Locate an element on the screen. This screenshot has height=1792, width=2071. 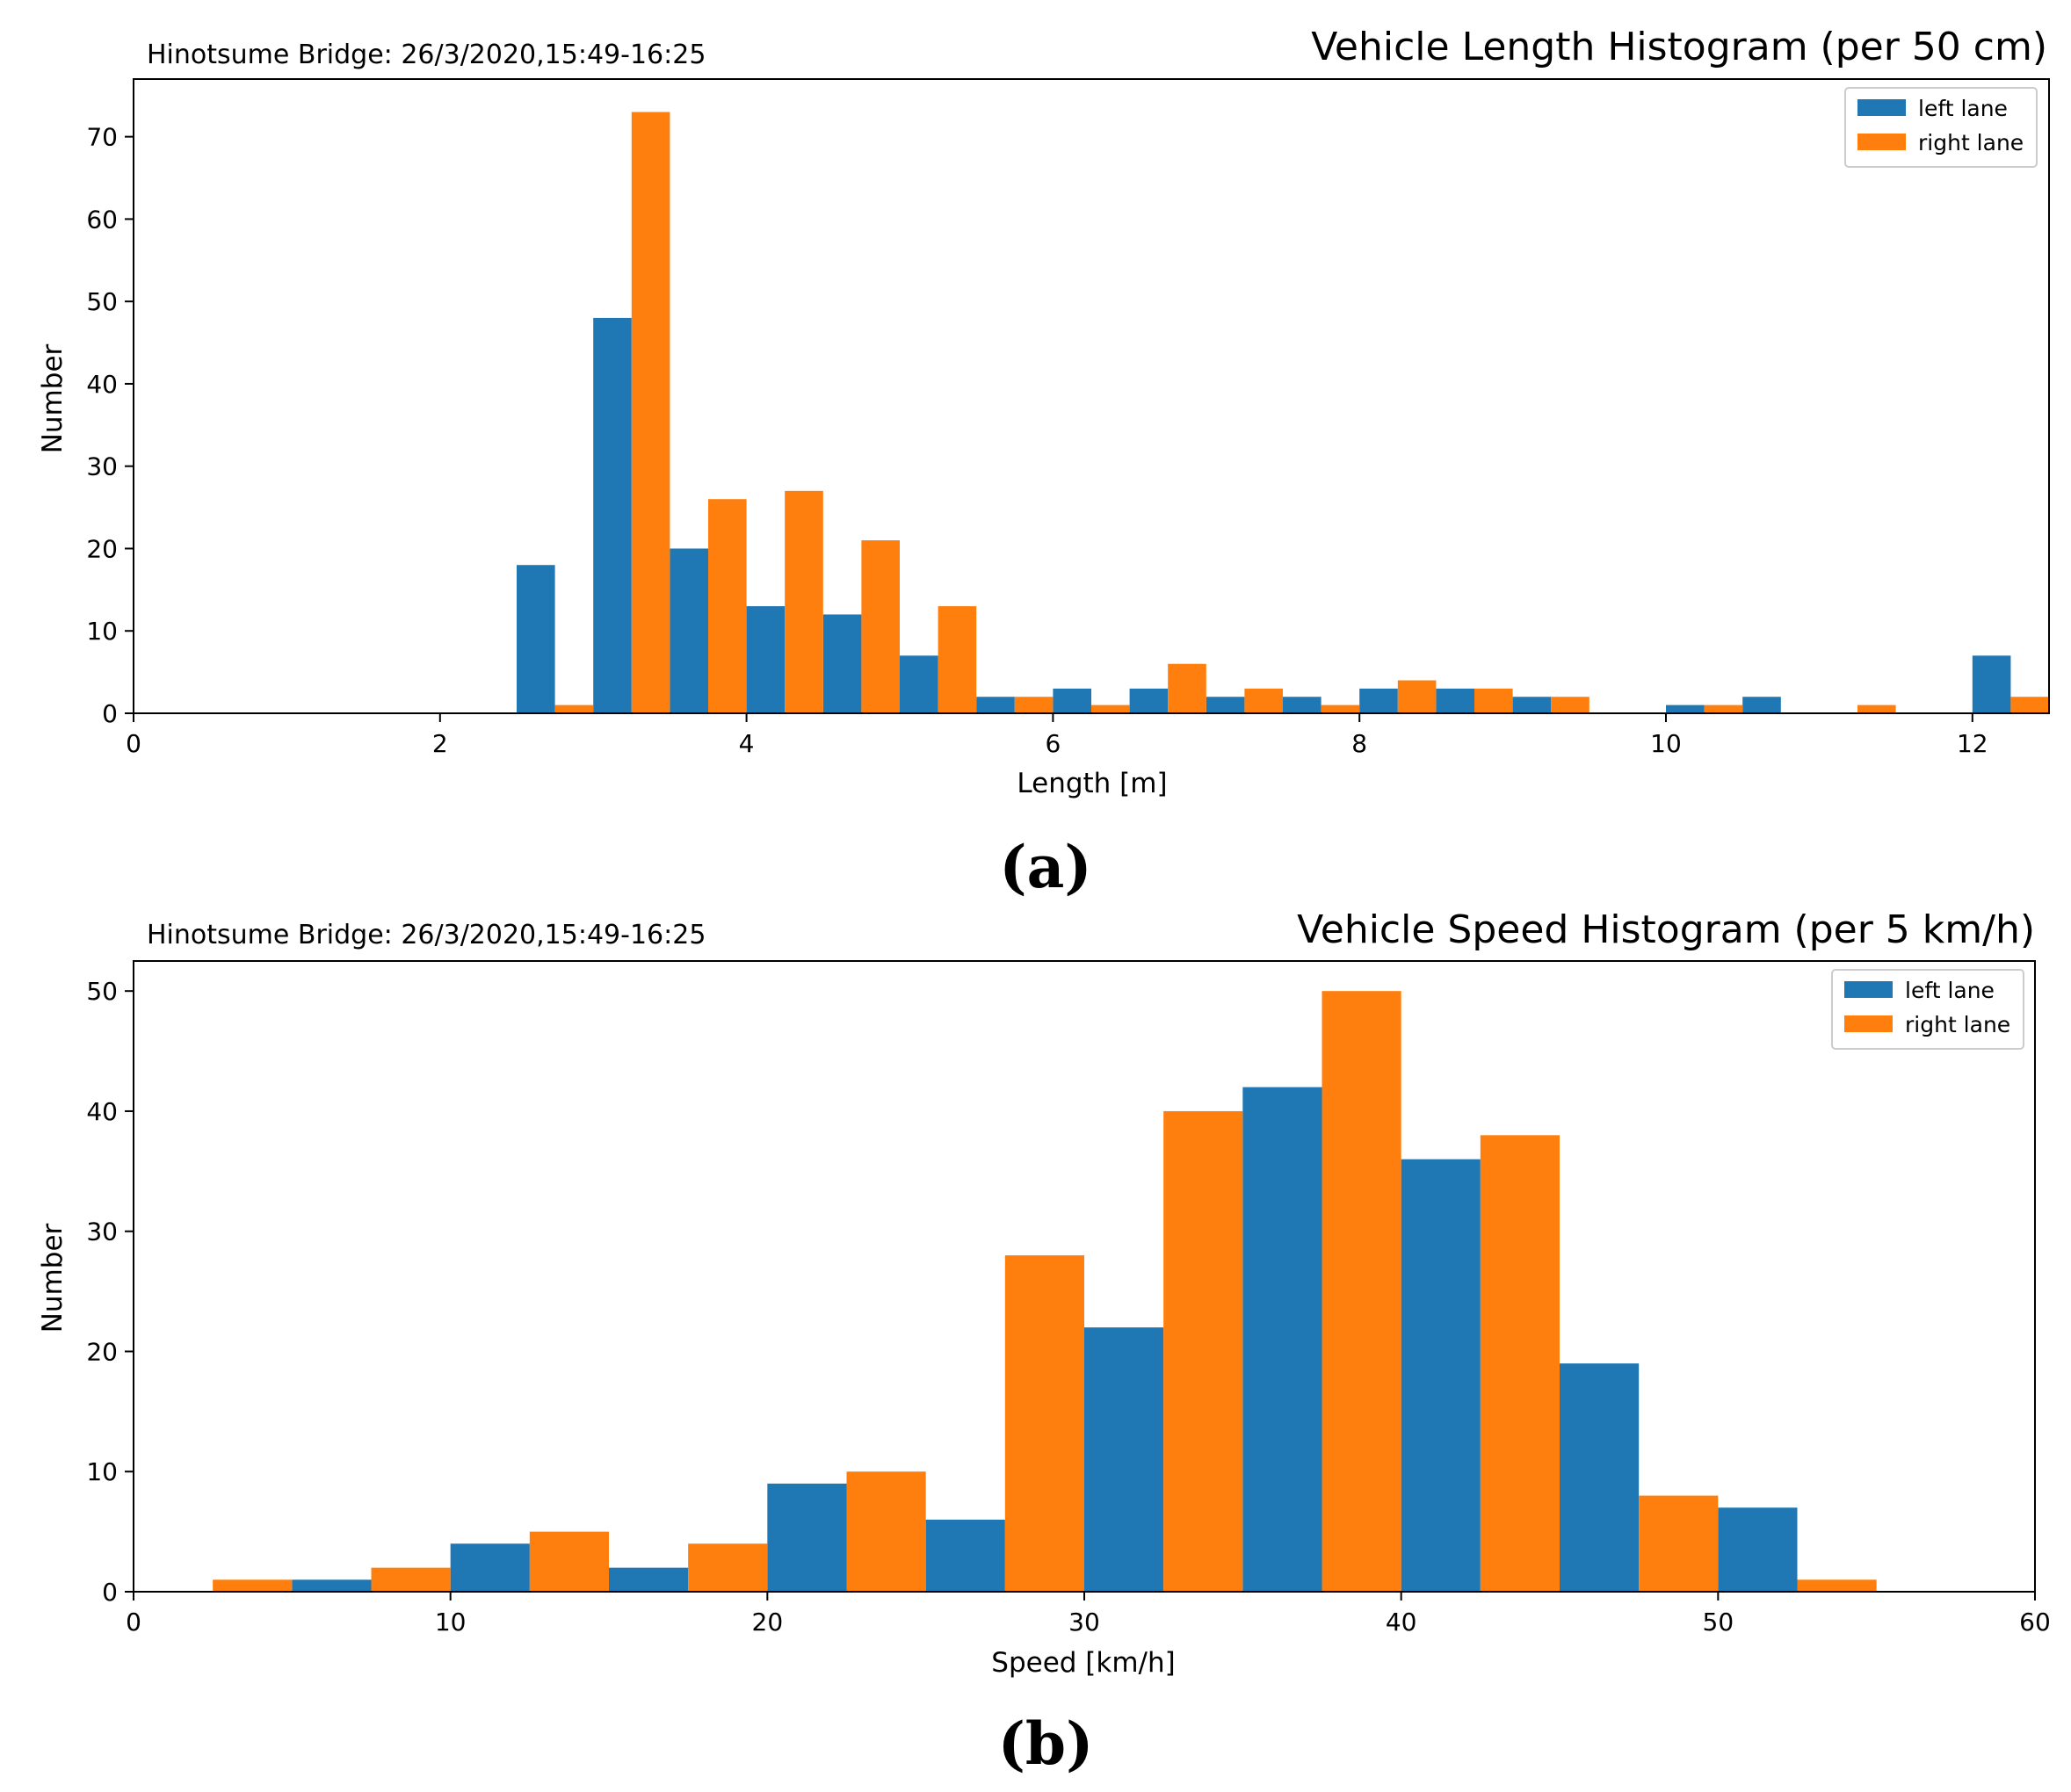
x-tick-label: 30 is located at coordinates (1084, 1622).